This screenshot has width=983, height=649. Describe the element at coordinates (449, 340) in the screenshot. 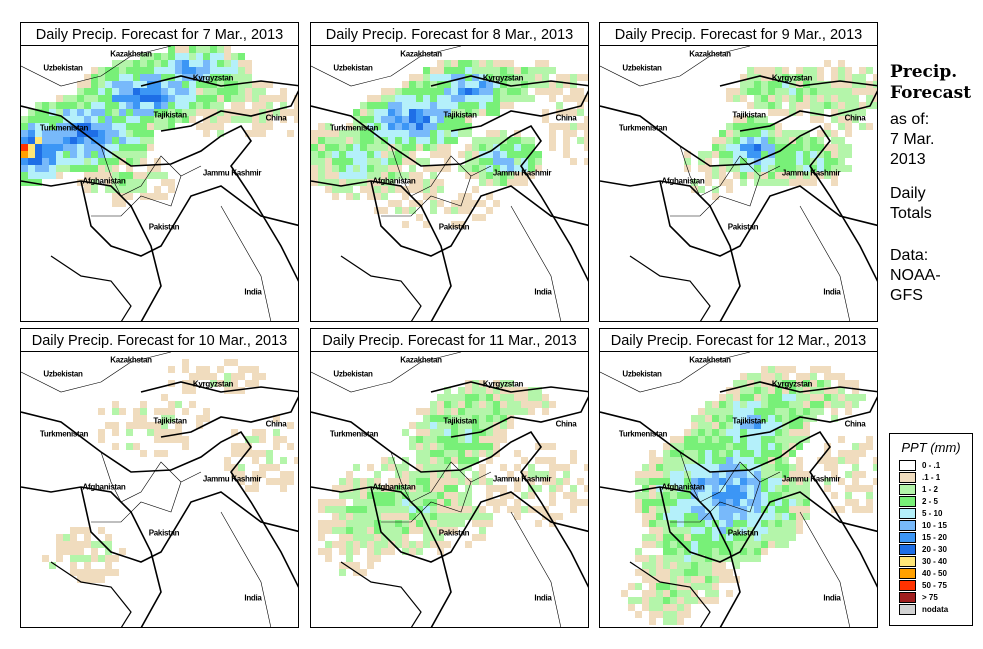

I see `panel-title: Daily Precip. Forecast for 11 Mar., 2013` at that location.